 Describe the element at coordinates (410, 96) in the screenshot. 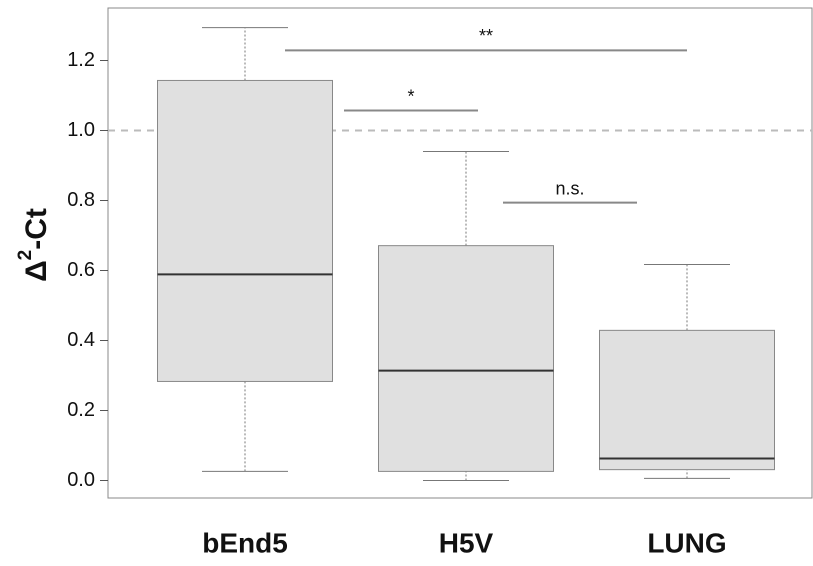

I see `significance-label: *` at that location.